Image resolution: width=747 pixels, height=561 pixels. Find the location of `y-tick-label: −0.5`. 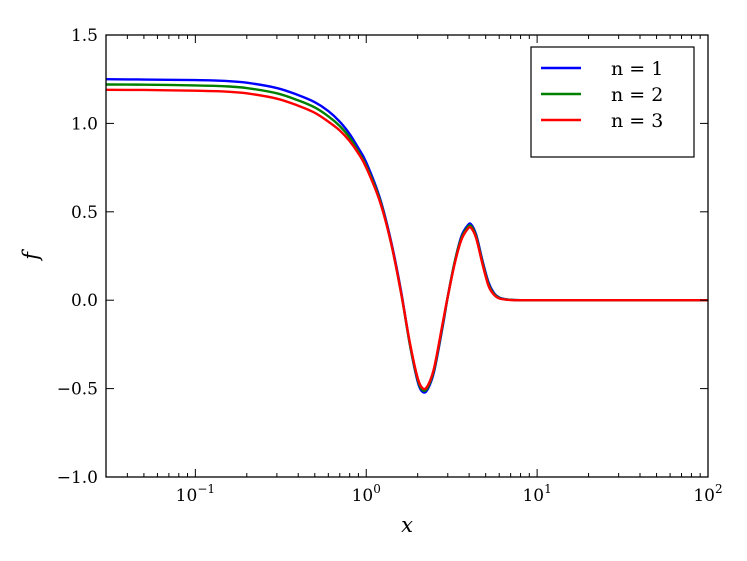

y-tick-label: −0.5 is located at coordinates (77, 390).